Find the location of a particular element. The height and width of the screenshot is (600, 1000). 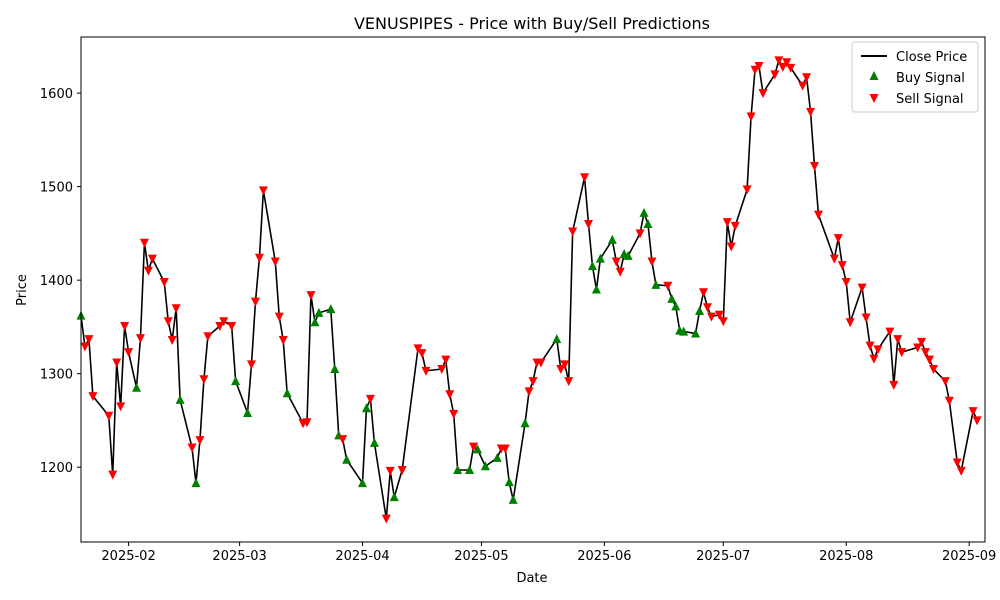

y-axis-label: Price is located at coordinates (22, 290).